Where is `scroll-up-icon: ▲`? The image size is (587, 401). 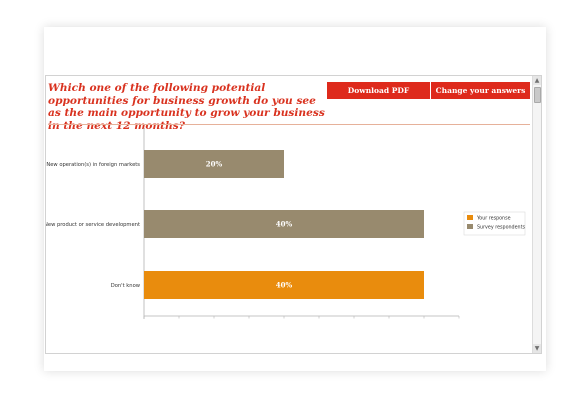 scroll-up-icon: ▲ is located at coordinates (537, 80).